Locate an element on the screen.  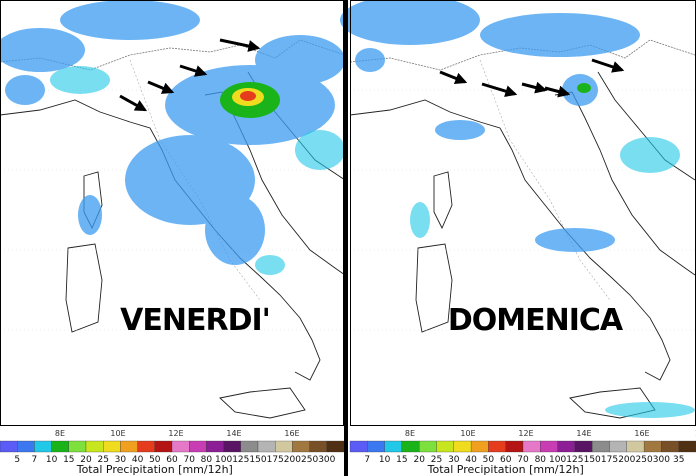
day-title: VENERDI' is located at coordinates (195, 320).